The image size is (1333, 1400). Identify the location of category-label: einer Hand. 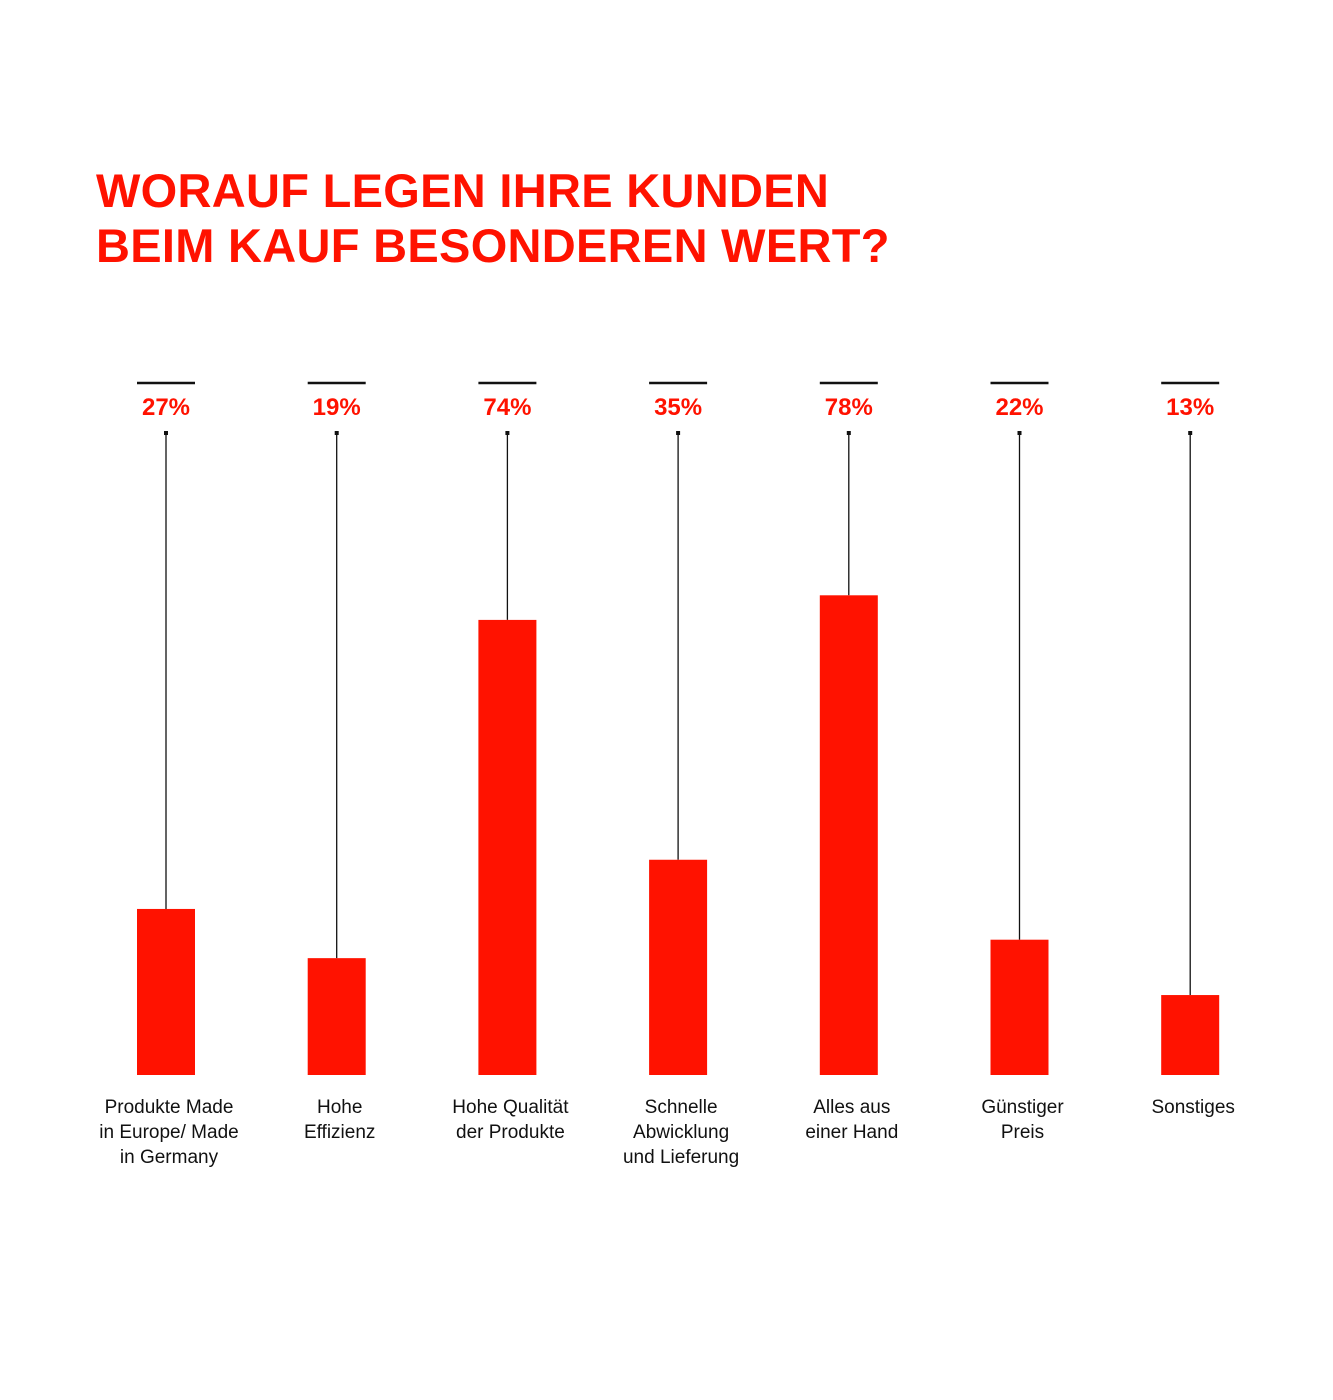
(851, 1132).